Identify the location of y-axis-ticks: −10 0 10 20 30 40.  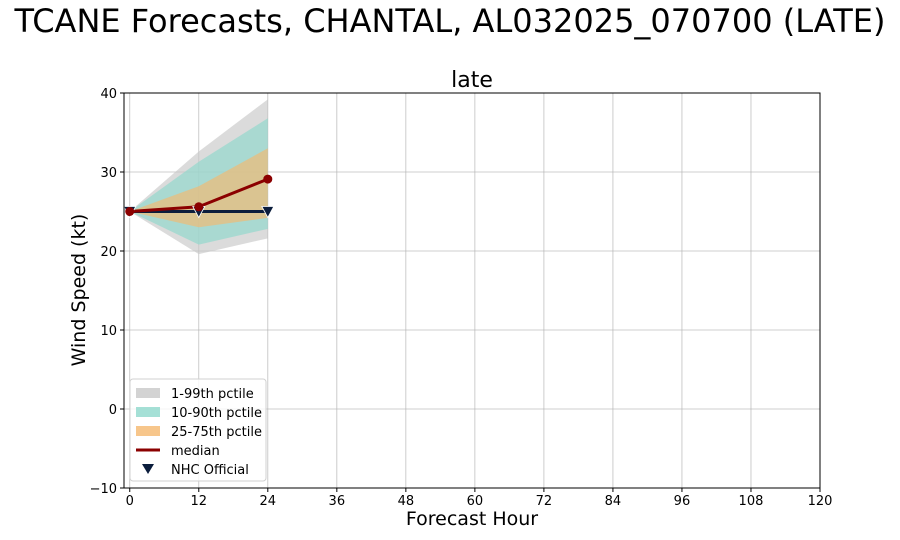
(107, 292).